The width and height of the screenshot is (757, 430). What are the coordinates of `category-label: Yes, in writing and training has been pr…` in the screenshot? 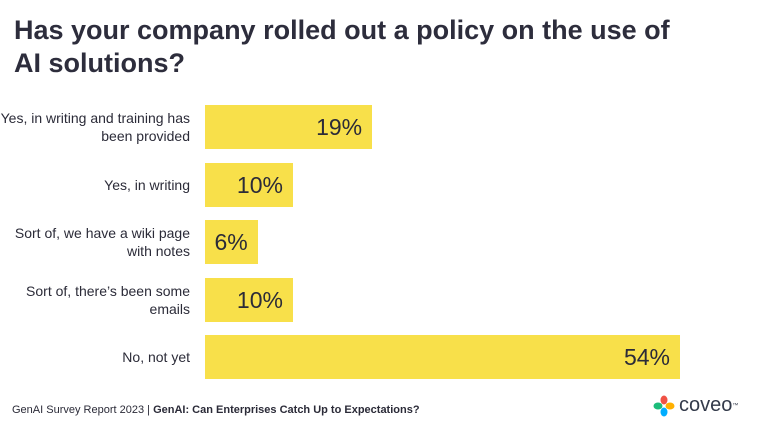 It's located at (95, 127).